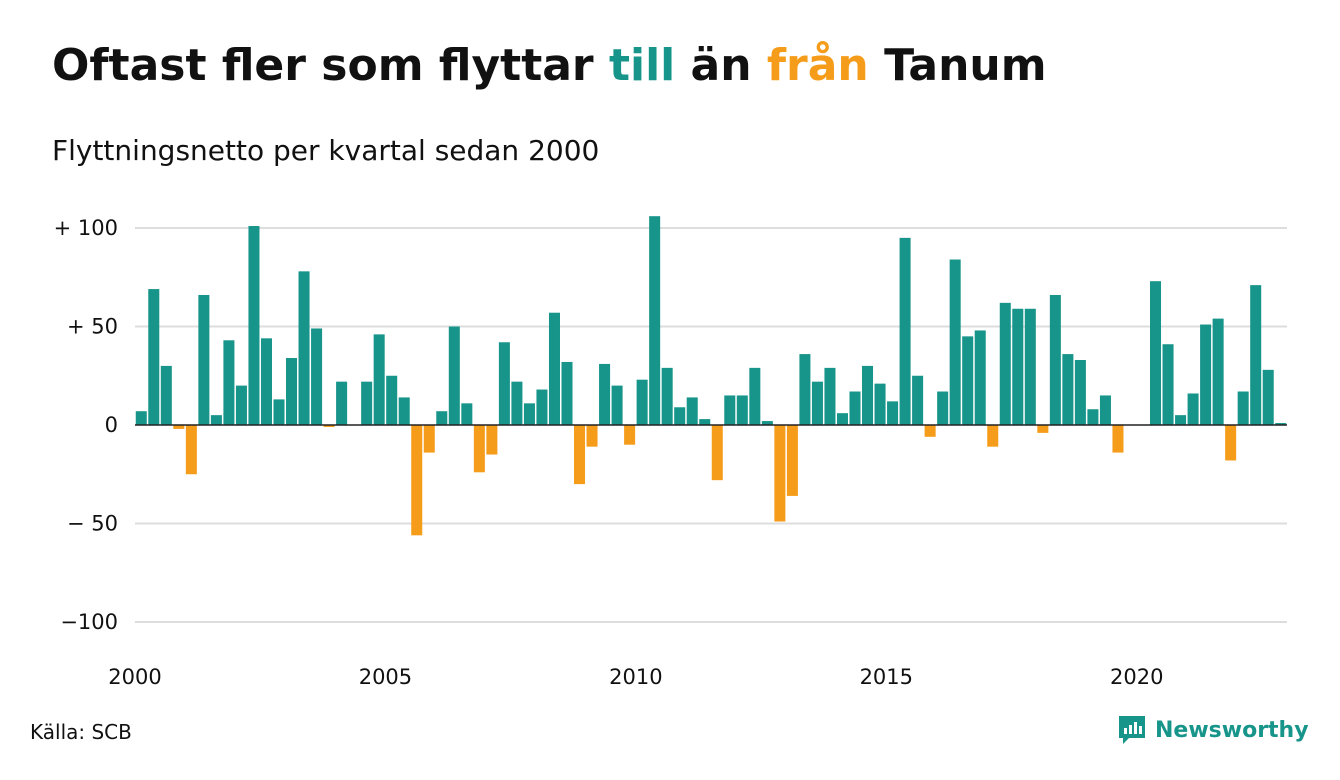 The image size is (1340, 780). Describe the element at coordinates (1136, 677) in the screenshot. I see `x-tick-label: 2020` at that location.